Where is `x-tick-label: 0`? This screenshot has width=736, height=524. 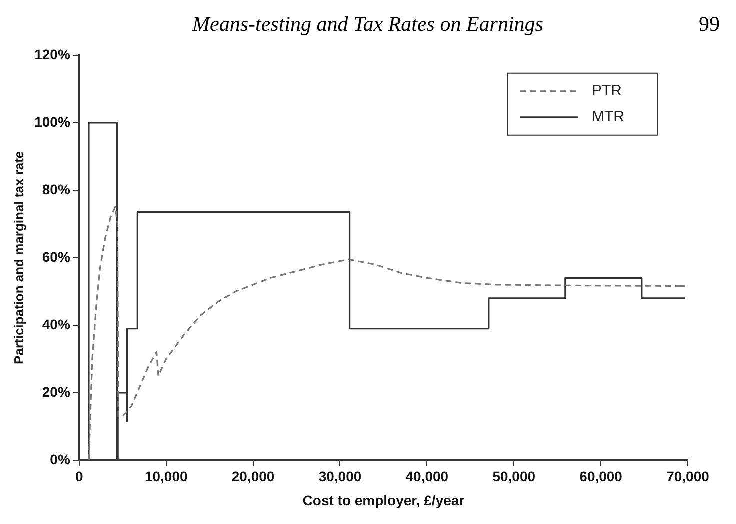 x-tick-label: 0 is located at coordinates (80, 476).